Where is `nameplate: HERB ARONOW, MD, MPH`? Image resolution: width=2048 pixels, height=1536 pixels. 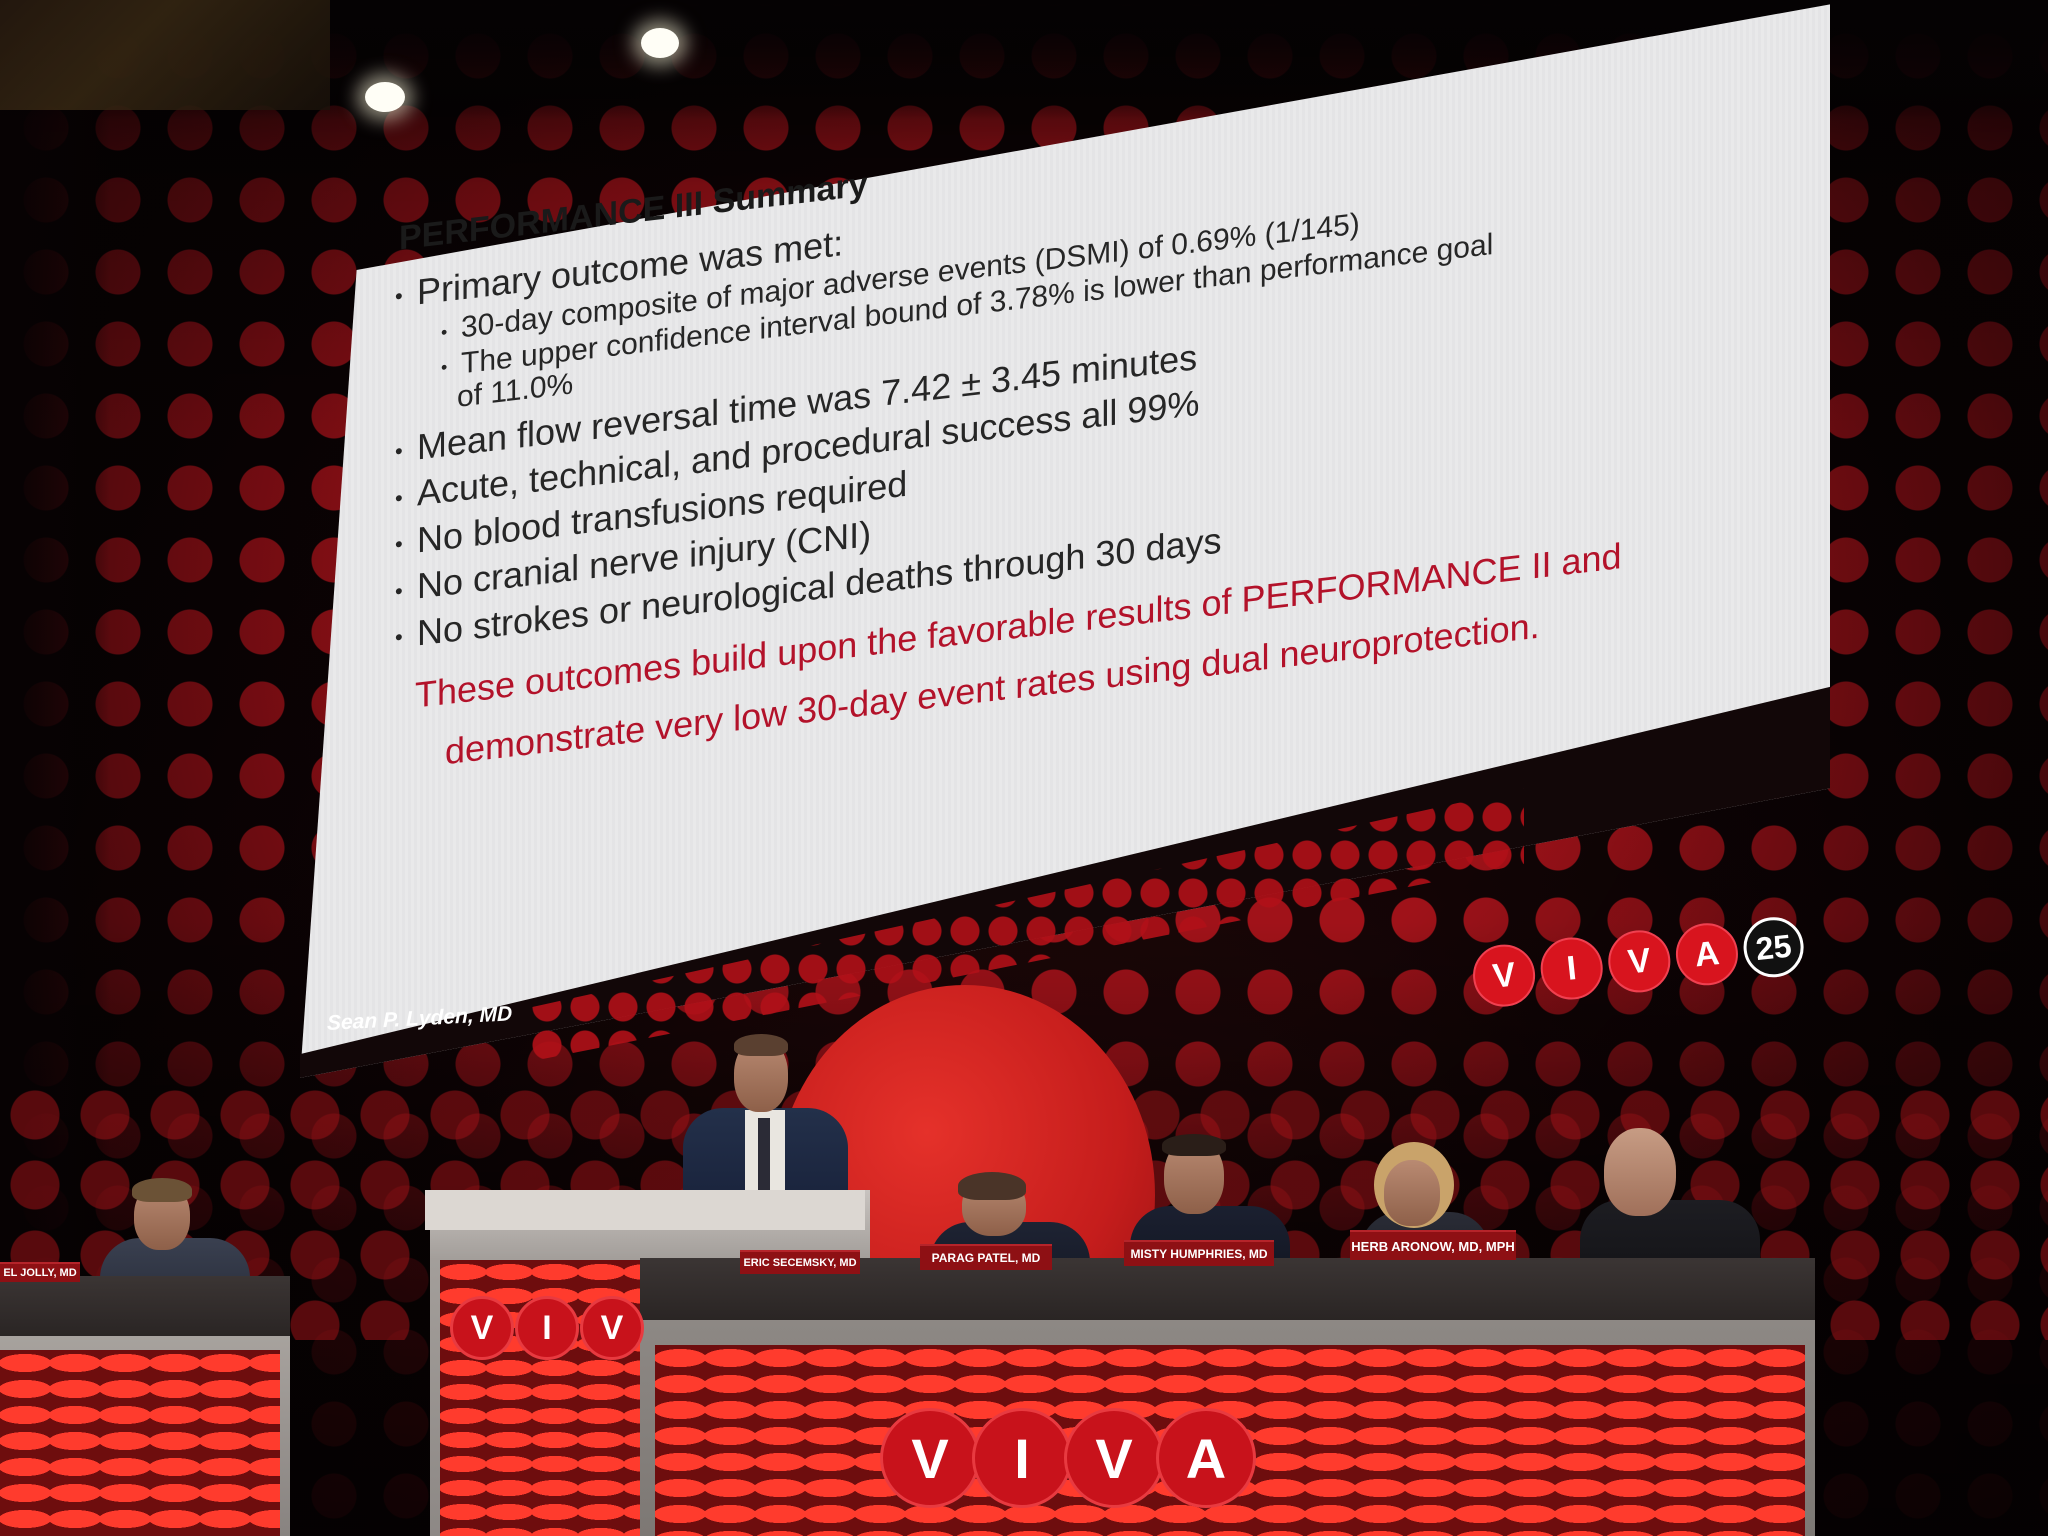
nameplate: HERB ARONOW, MD, MPH is located at coordinates (1433, 1245).